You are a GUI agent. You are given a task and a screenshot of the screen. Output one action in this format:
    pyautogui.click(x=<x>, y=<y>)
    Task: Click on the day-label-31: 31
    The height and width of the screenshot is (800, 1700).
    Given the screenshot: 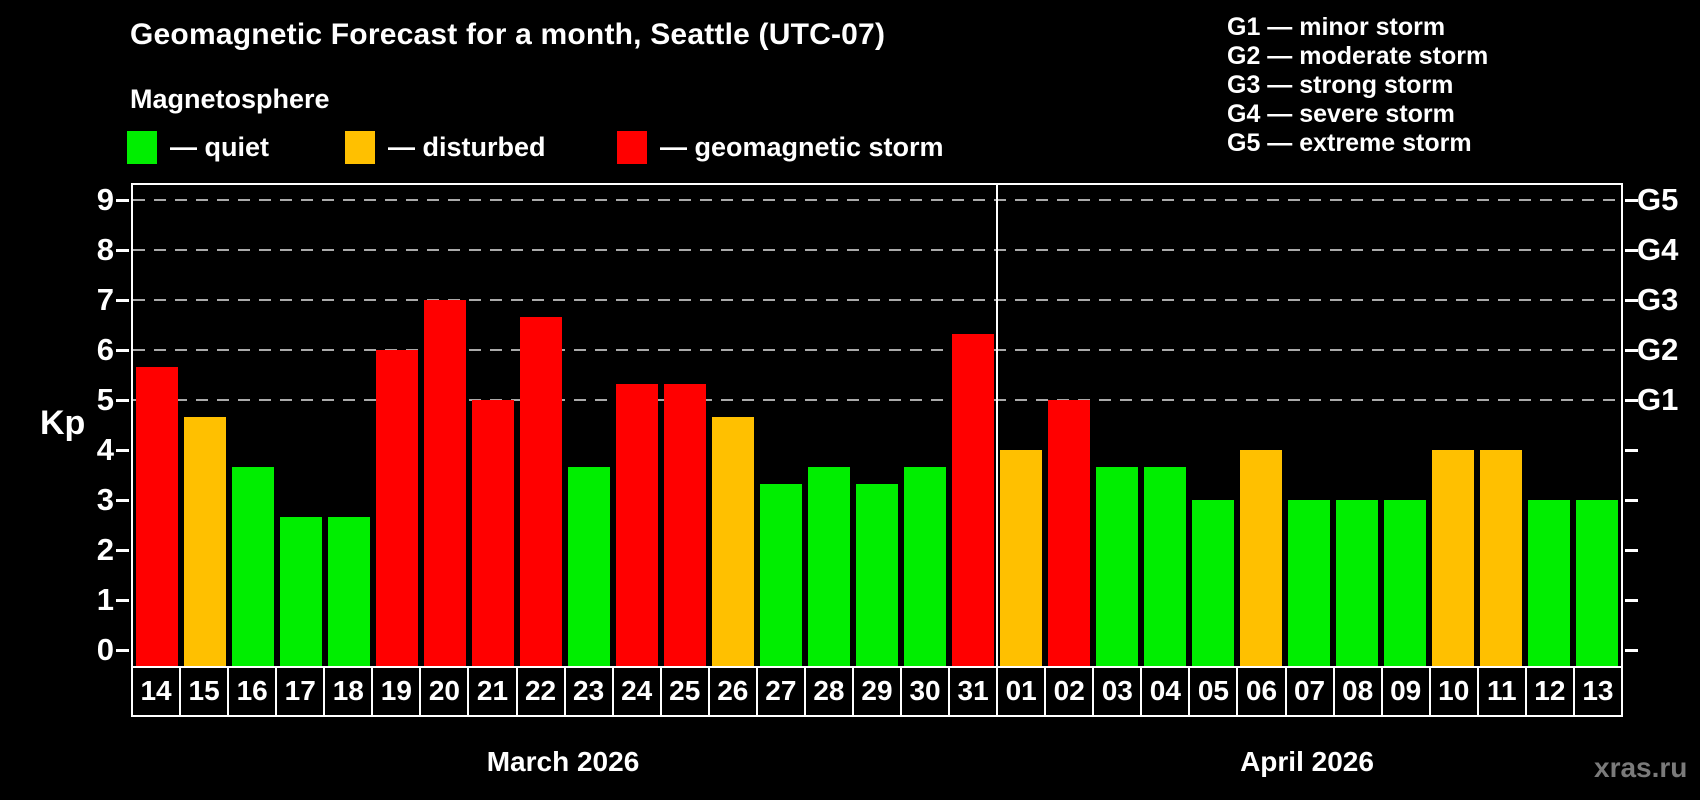 What is the action you would take?
    pyautogui.click(x=973, y=691)
    